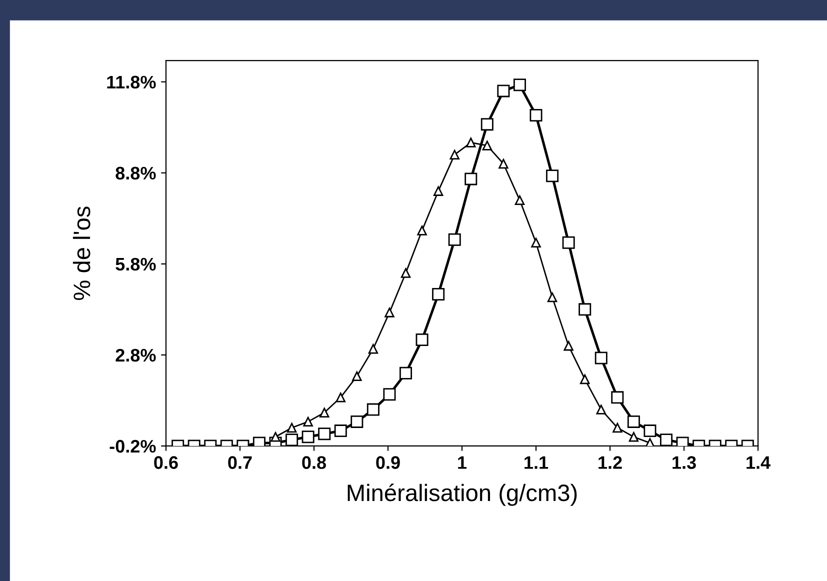 The height and width of the screenshot is (581, 827). I want to click on x-axis-title: Minéralisation (g/cm3), so click(462, 495).